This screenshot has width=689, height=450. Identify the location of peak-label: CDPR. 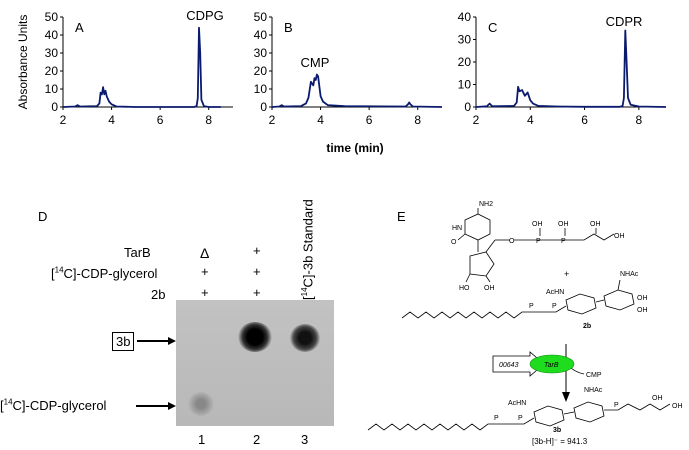
(624, 21).